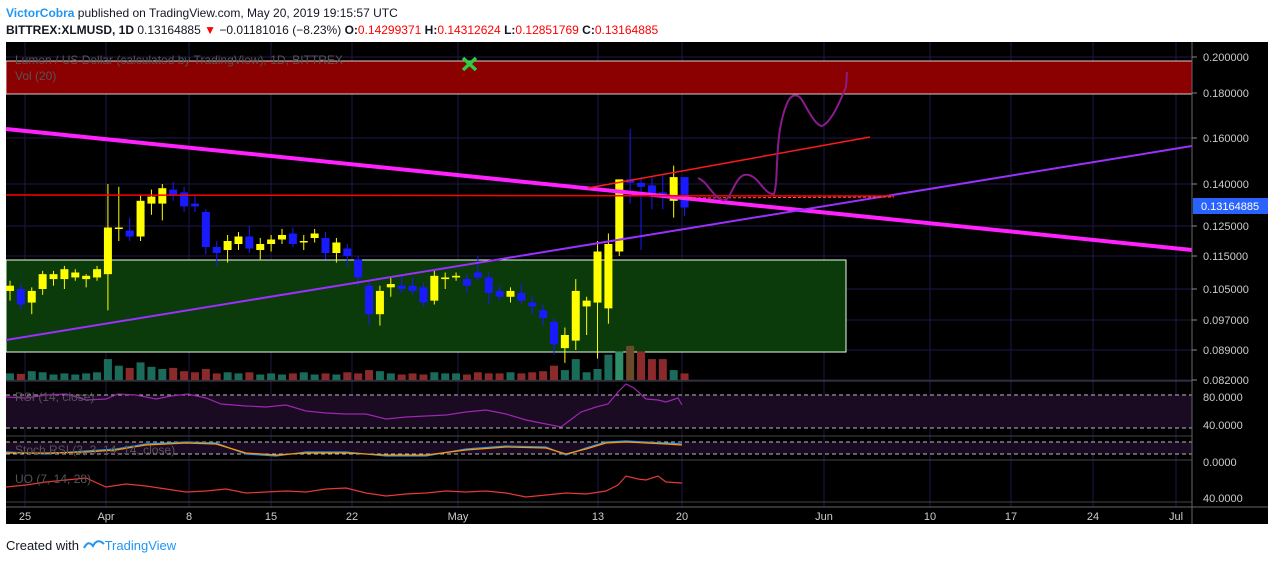 The height and width of the screenshot is (563, 1273). Describe the element at coordinates (40, 13) in the screenshot. I see `author-name: VictorCobra` at that location.